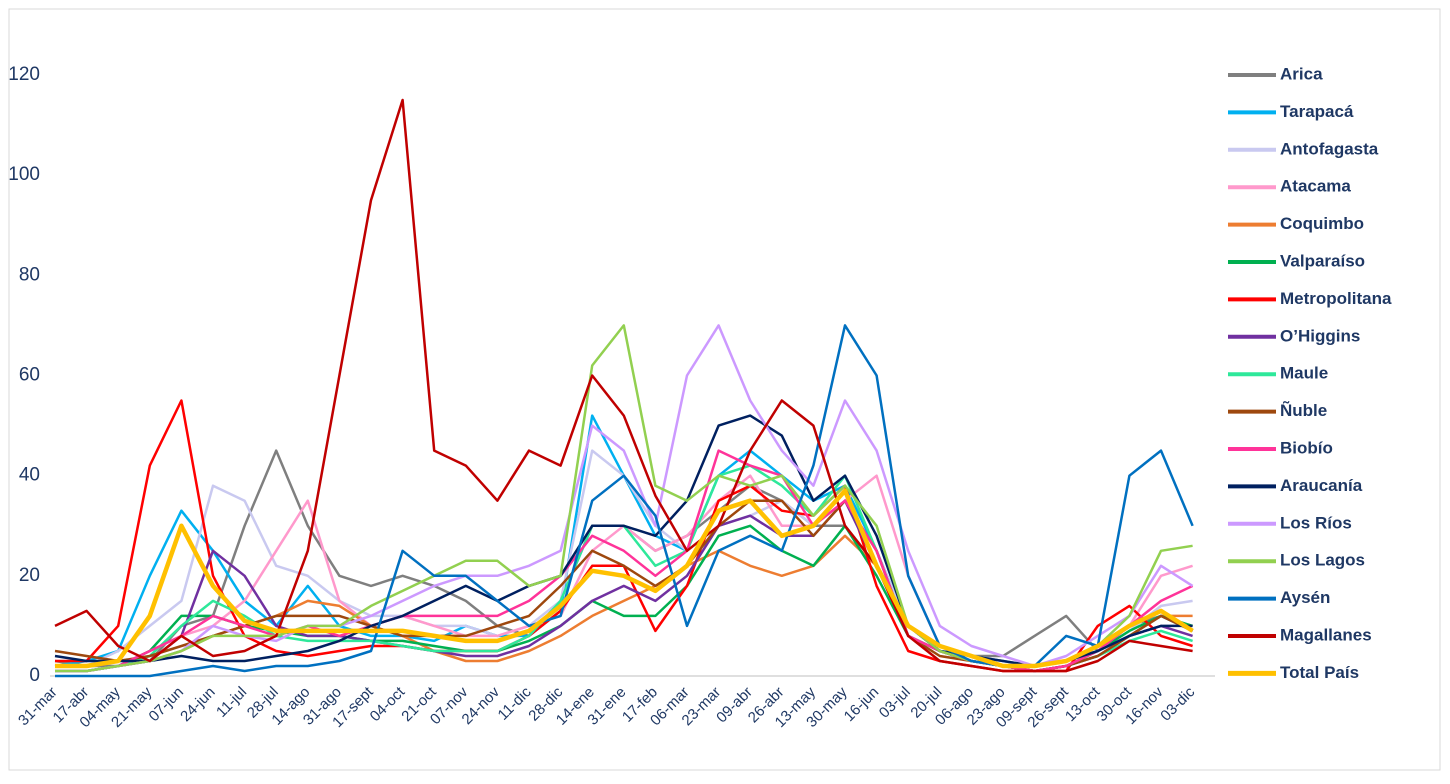  What do you see at coordinates (1304, 373) in the screenshot?
I see `legend-label: Maule` at bounding box center [1304, 373].